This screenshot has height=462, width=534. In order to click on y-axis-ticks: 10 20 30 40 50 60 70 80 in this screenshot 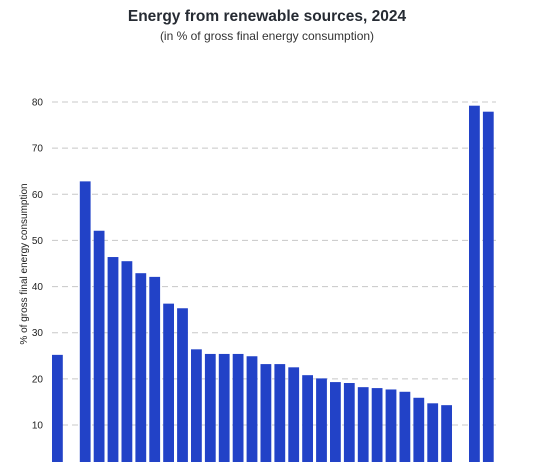, I will do `click(38, 265)`.